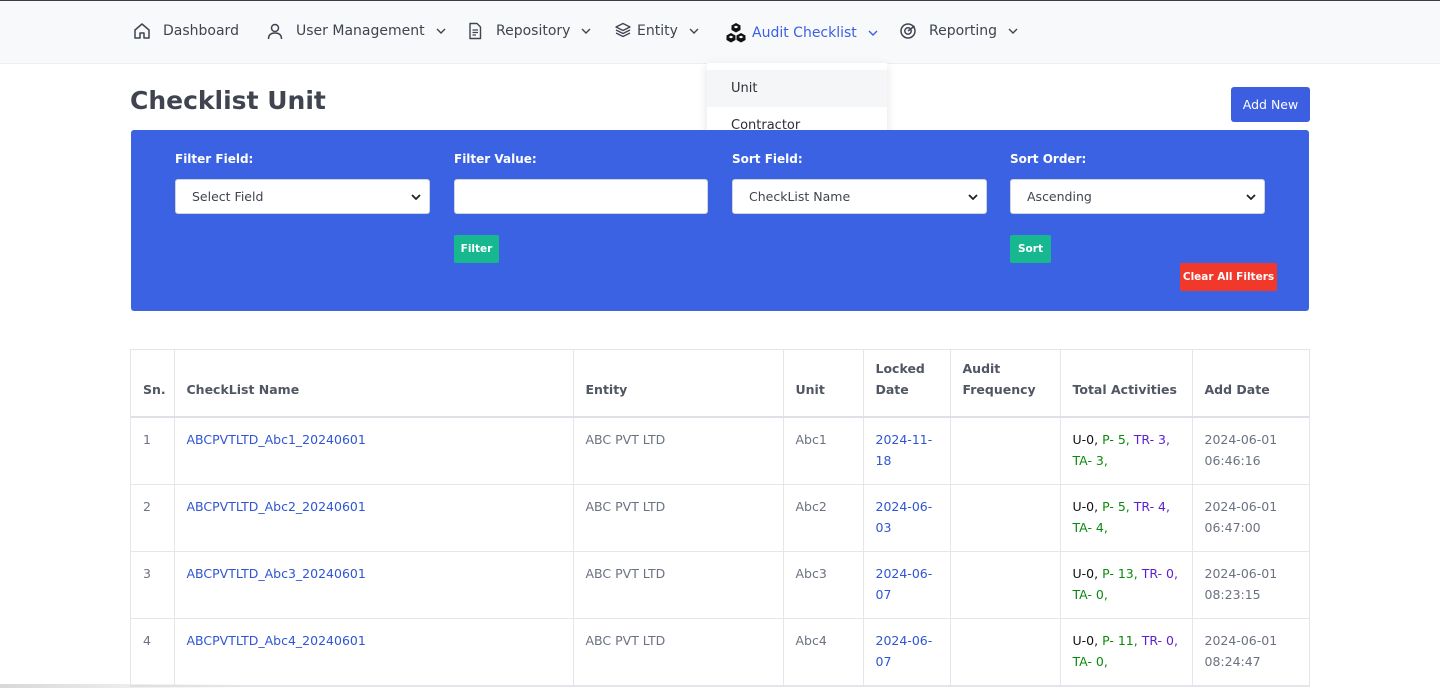 This screenshot has height=688, width=1440. I want to click on header-entity: Entity, so click(678, 384).